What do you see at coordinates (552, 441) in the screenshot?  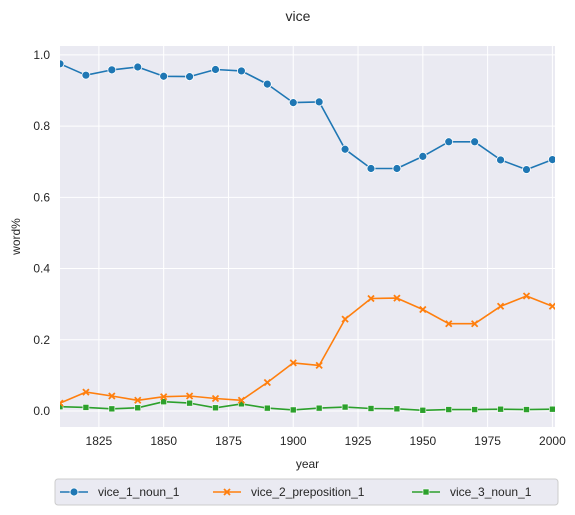 I see `x-tick-label: 2000` at bounding box center [552, 441].